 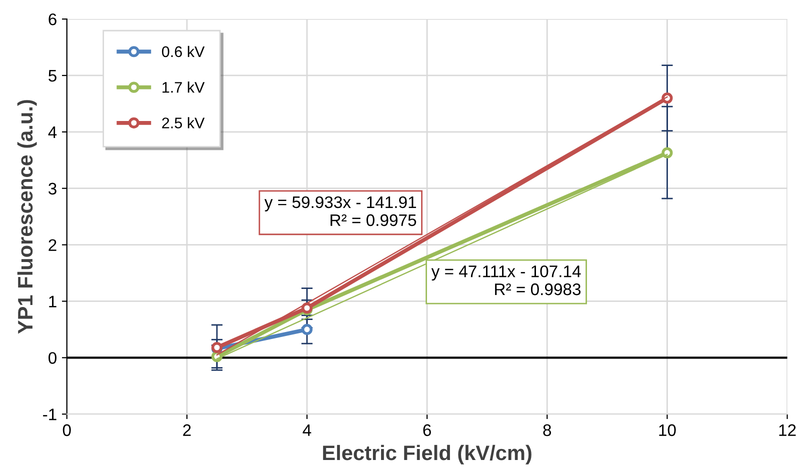 What do you see at coordinates (667, 430) in the screenshot?
I see `x-tick-label: 10` at bounding box center [667, 430].